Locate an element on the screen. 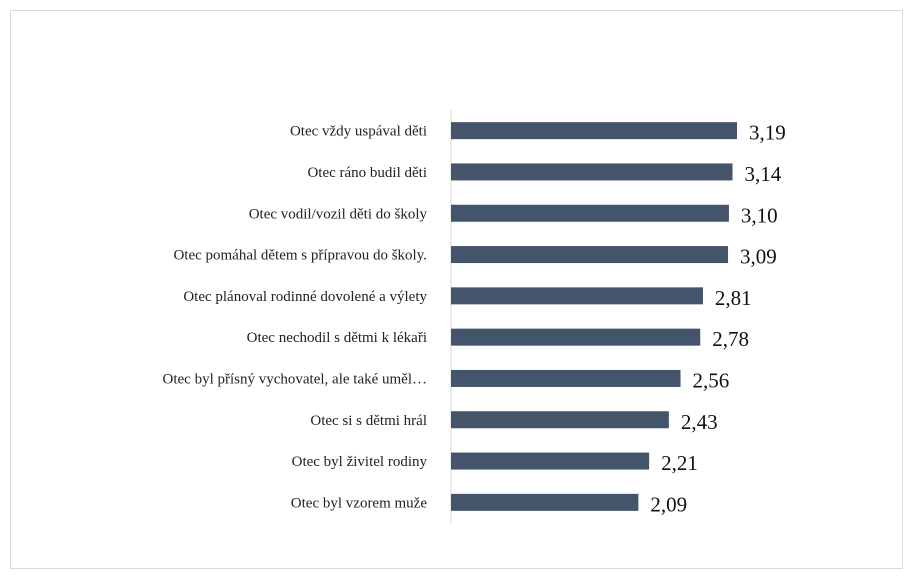 The height and width of the screenshot is (581, 915). data-label: 2,81 is located at coordinates (733, 298).